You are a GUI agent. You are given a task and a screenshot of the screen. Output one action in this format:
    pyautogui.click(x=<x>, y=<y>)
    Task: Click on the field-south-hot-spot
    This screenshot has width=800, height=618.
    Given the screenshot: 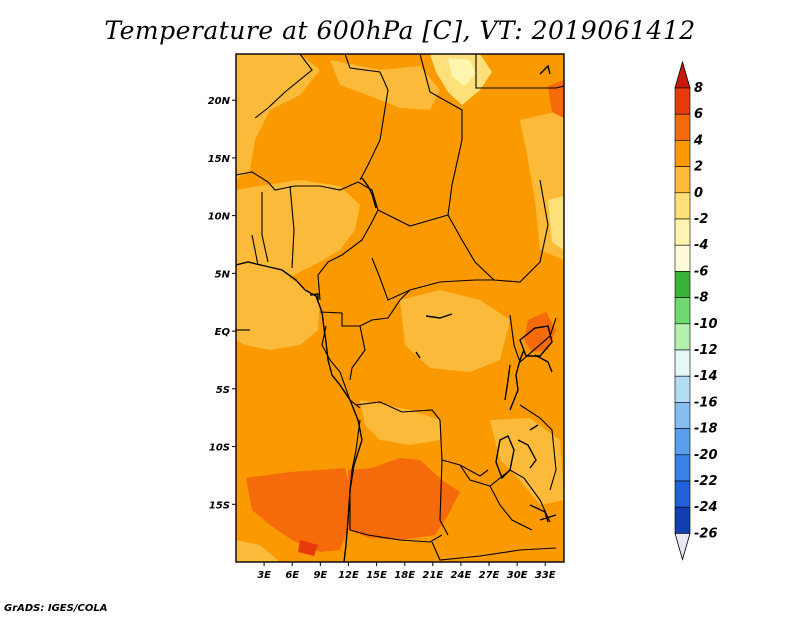 What is the action you would take?
    pyautogui.click(x=308, y=548)
    